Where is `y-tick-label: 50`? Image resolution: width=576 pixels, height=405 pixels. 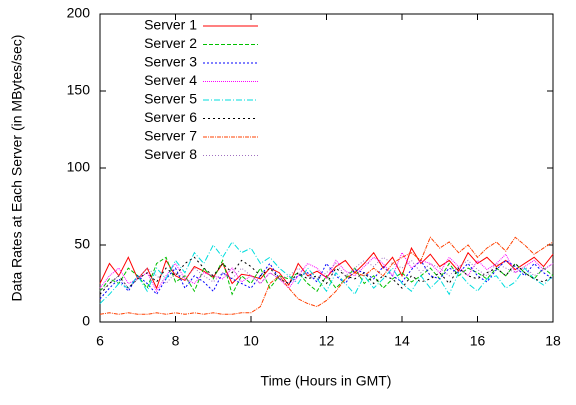 y-tick-label: 50 is located at coordinates (82, 244).